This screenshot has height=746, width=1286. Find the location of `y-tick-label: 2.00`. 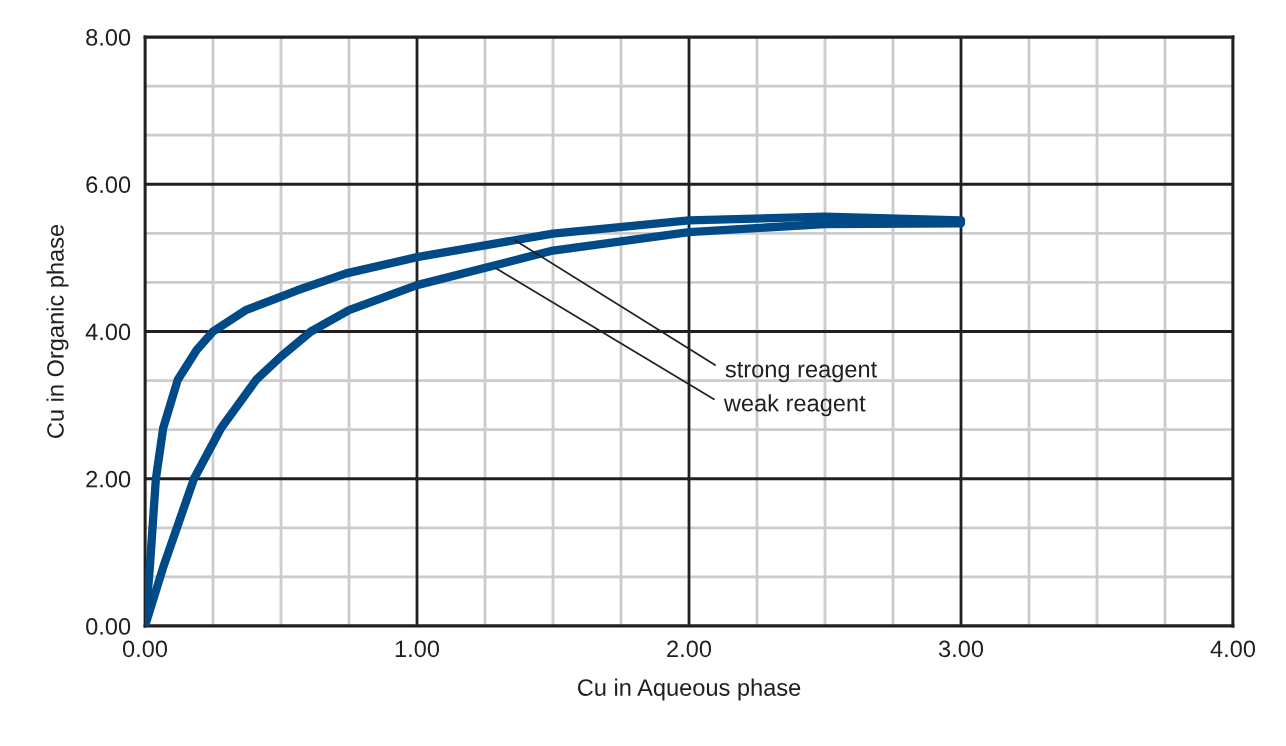

y-tick-label: 2.00 is located at coordinates (108, 479).